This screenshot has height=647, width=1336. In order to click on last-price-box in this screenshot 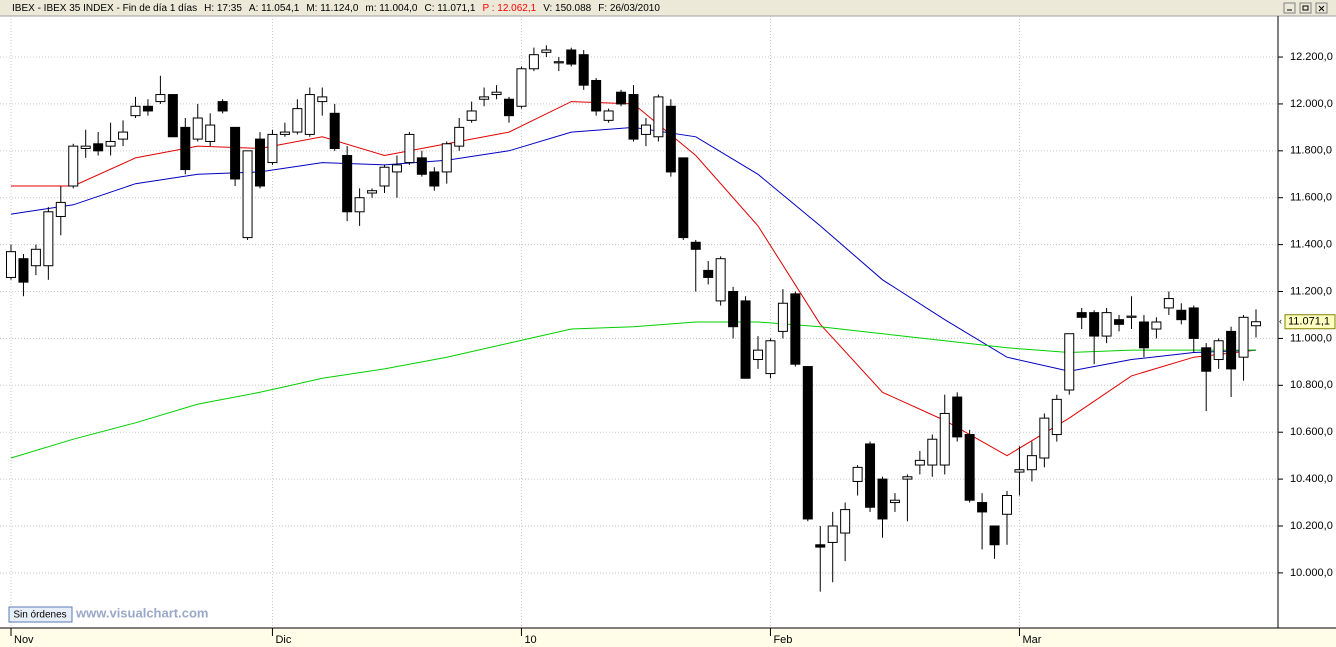, I will do `click(1310, 322)`.